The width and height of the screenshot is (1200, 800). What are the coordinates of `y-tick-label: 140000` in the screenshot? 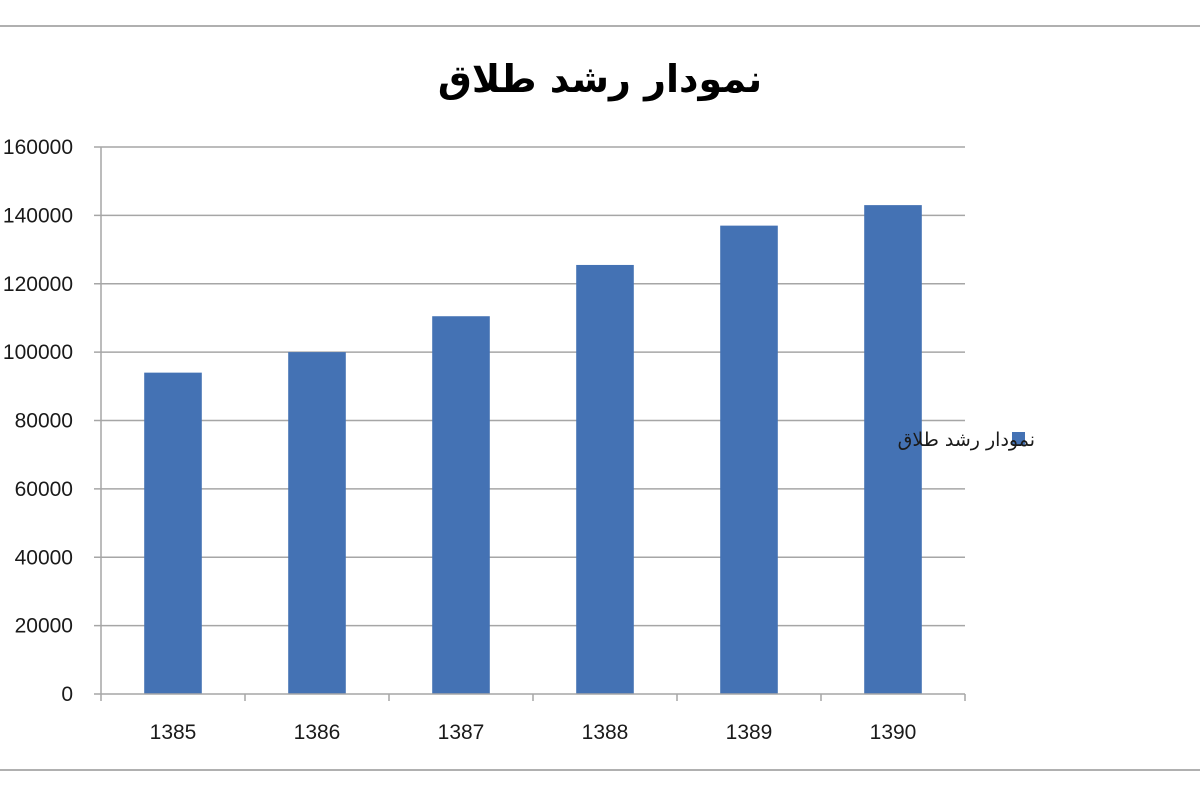 It's located at (38, 215).